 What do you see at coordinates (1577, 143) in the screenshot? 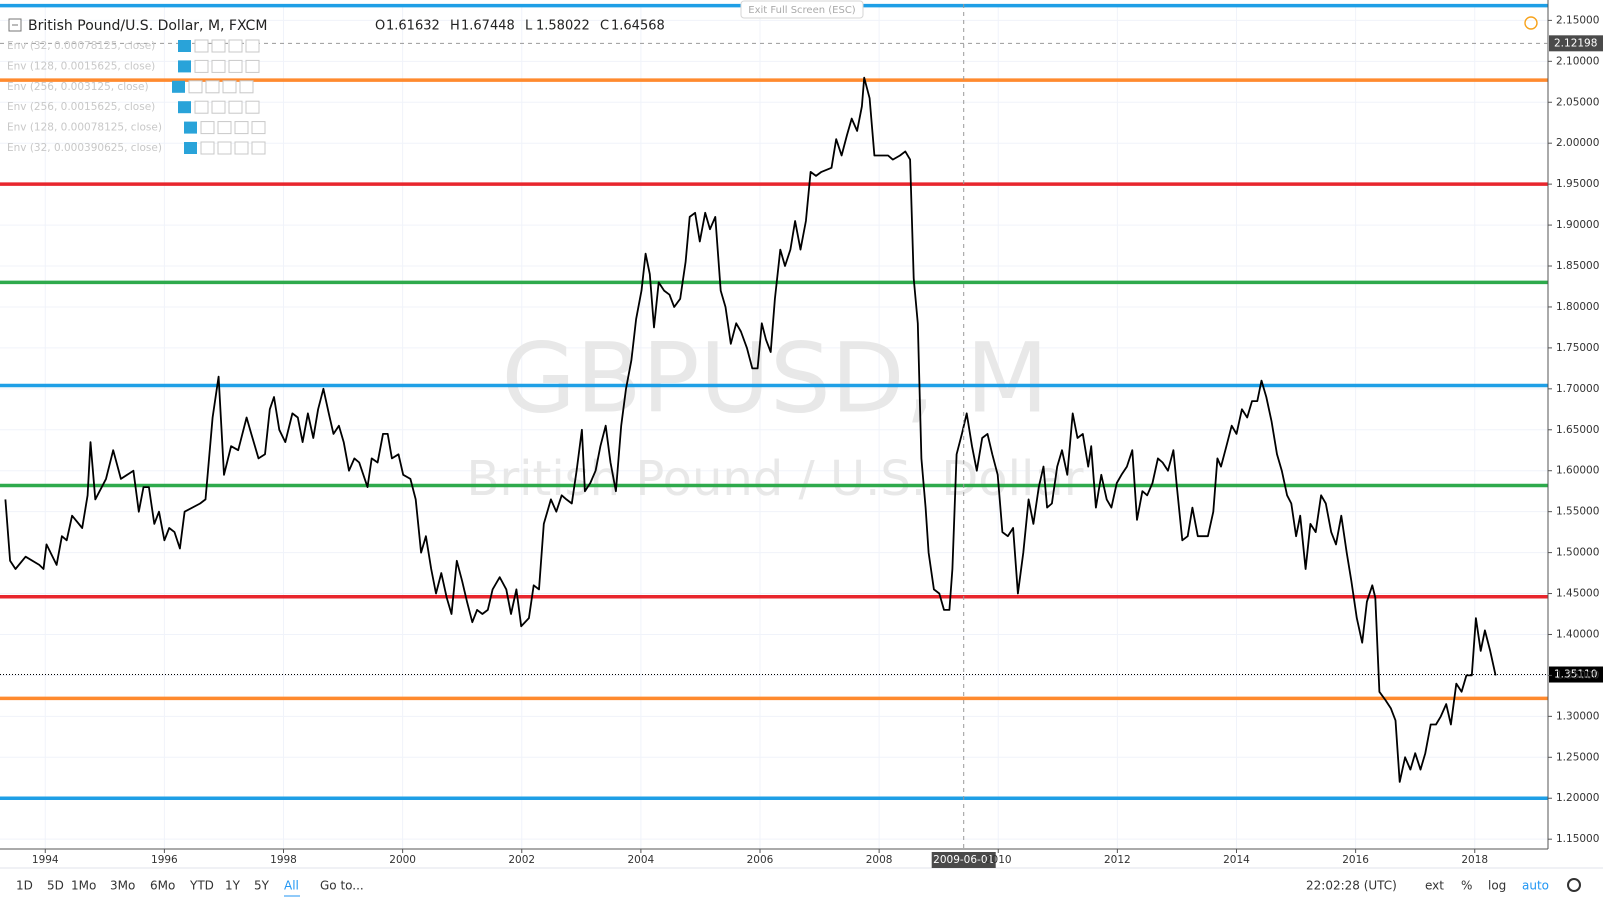
I see `y-tick-label: 2.00000` at bounding box center [1577, 143].